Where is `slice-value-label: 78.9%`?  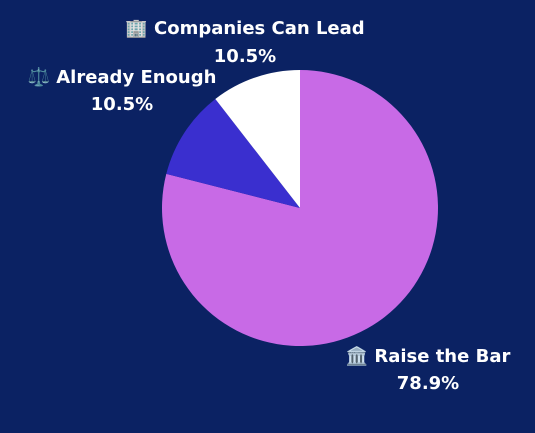 slice-value-label: 78.9% is located at coordinates (428, 383).